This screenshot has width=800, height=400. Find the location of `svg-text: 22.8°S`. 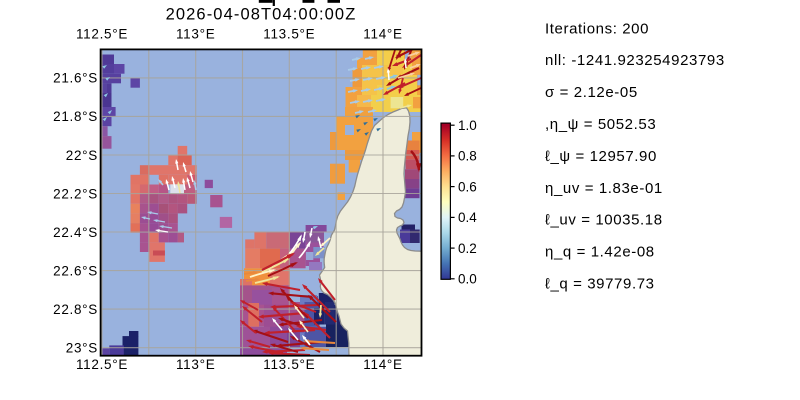

svg-text: 22.8°S is located at coordinates (75, 309).